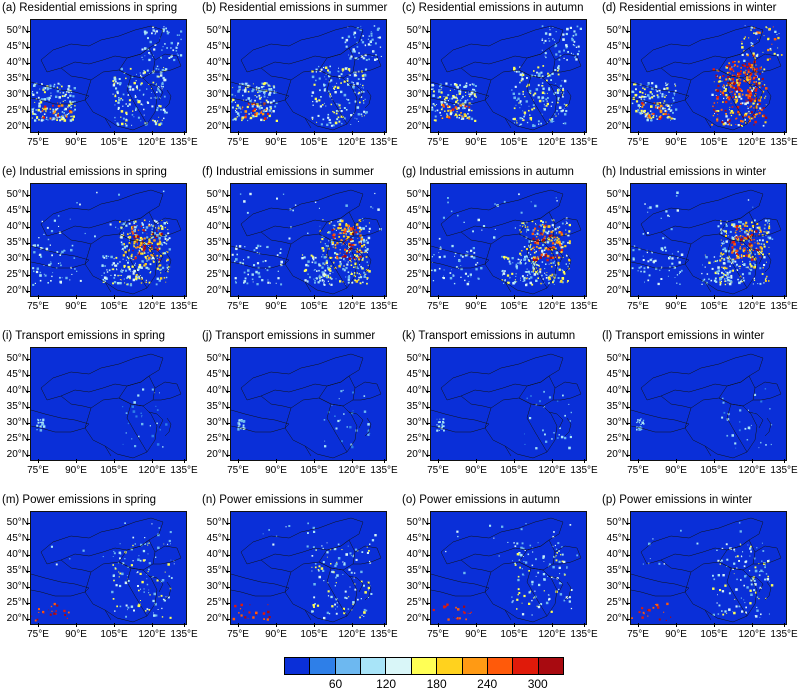  Describe the element at coordinates (217, 618) in the screenshot. I see `latitude-label: 20°N` at that location.